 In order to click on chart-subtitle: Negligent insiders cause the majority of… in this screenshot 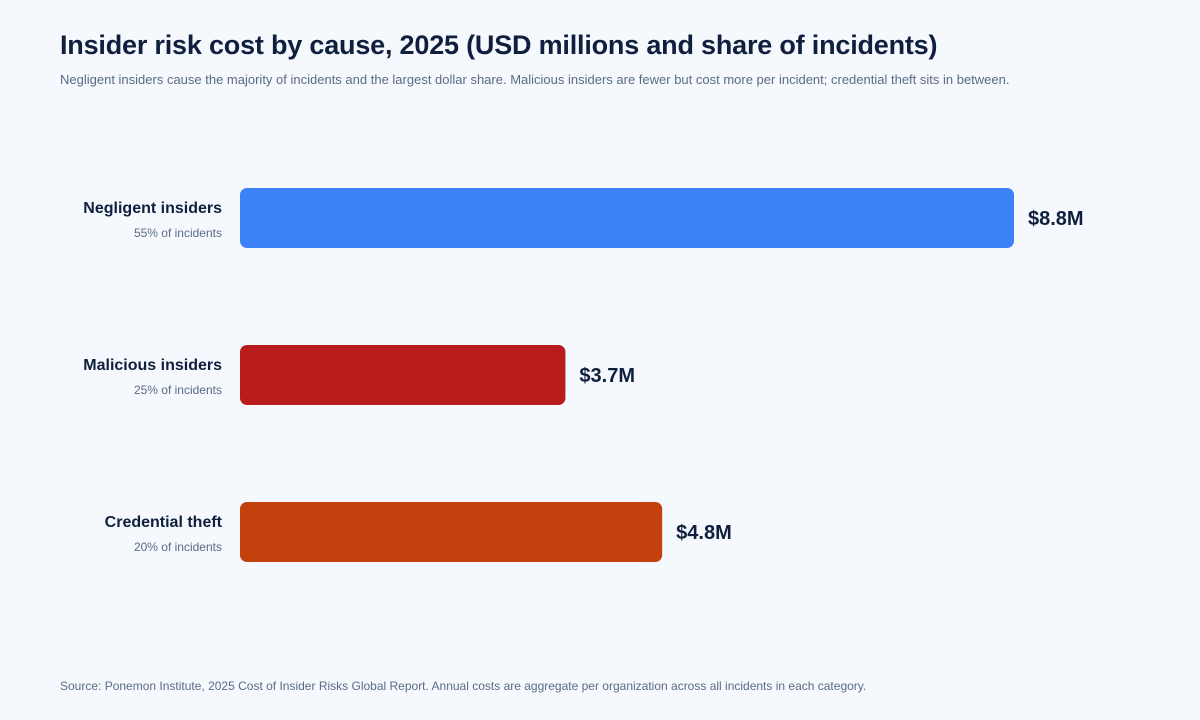, I will do `click(535, 79)`.